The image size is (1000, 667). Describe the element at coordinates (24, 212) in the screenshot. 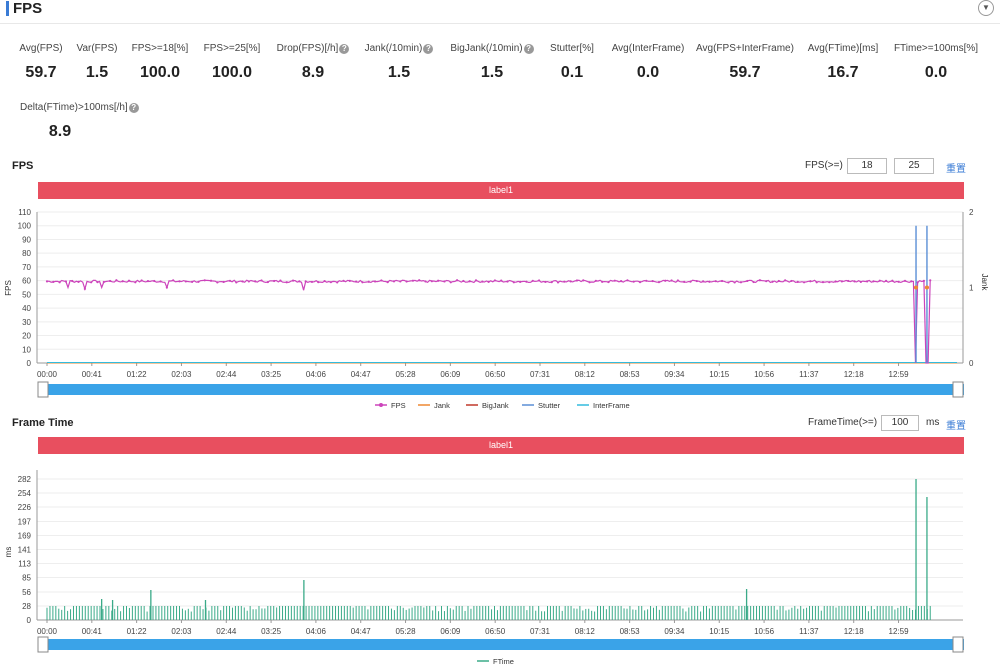

I see `fps-y-tick-label: 110` at that location.